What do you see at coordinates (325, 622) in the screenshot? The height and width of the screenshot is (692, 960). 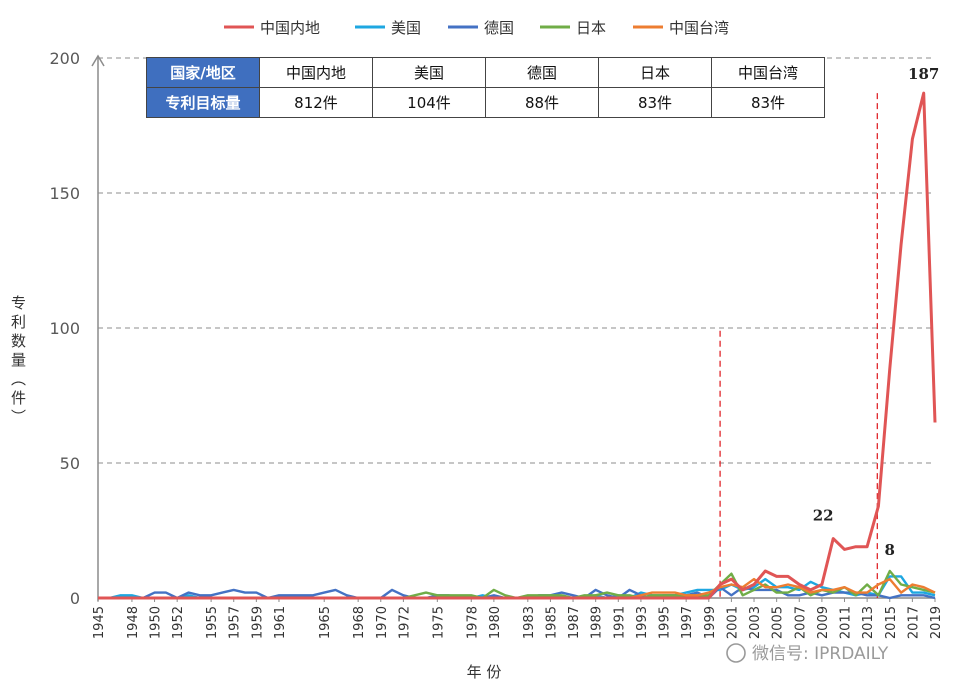 I see `x-tick-label: 1965` at bounding box center [325, 622].